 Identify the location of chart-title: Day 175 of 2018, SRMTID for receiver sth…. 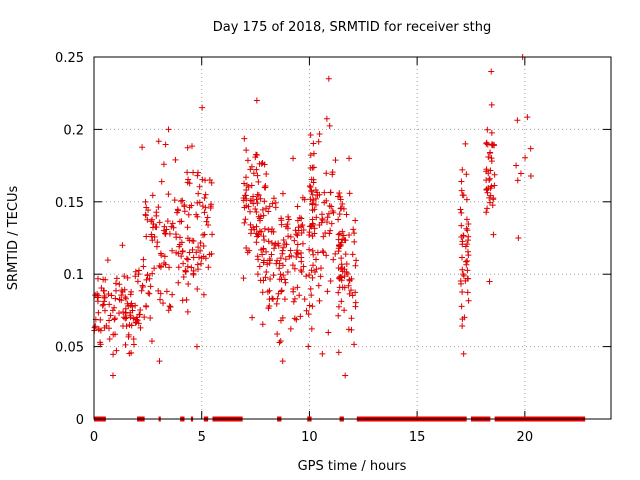
(352, 27).